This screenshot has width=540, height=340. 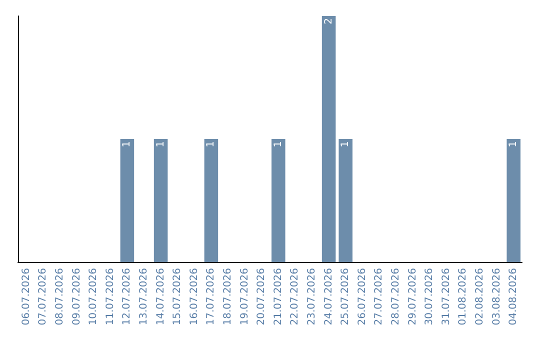 What do you see at coordinates (228, 297) in the screenshot?
I see `x-tick-label: 18.07.2026` at bounding box center [228, 297].